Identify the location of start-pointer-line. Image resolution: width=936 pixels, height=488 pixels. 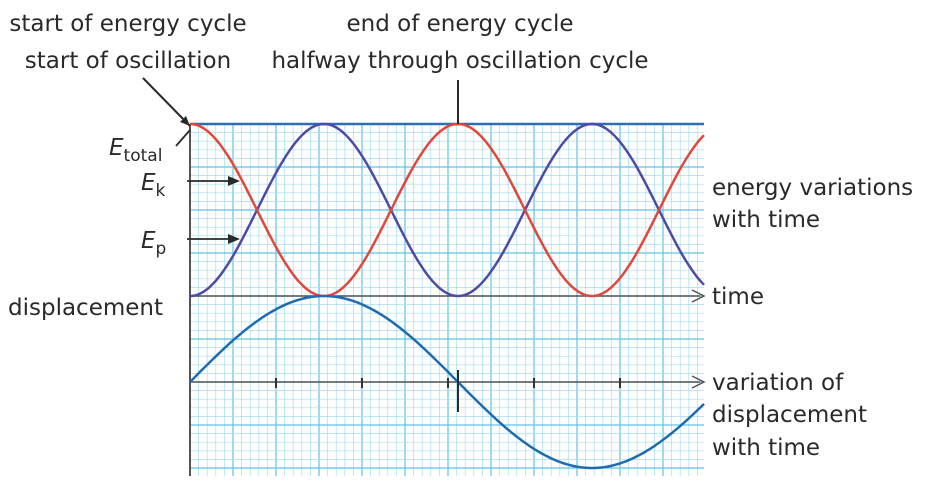
(166, 102).